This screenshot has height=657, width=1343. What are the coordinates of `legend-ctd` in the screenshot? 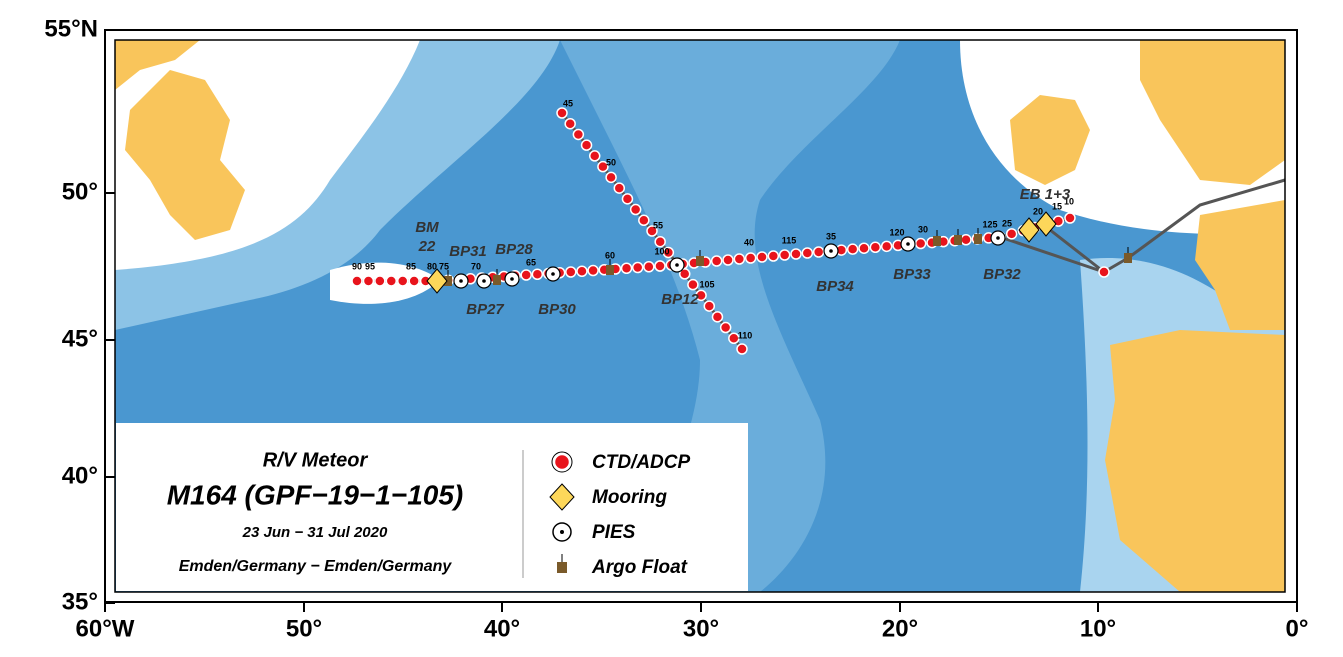 It's located at (562, 462).